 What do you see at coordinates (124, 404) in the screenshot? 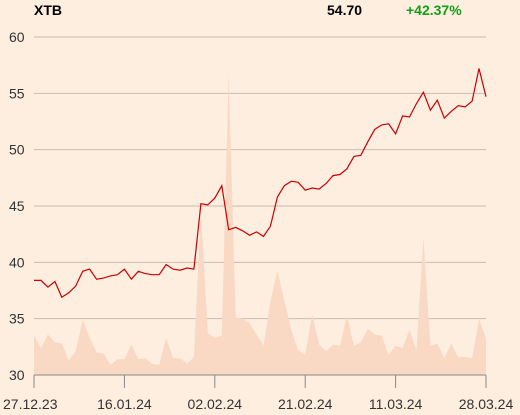
I see `x-tick-label: 16.01.24` at bounding box center [124, 404].